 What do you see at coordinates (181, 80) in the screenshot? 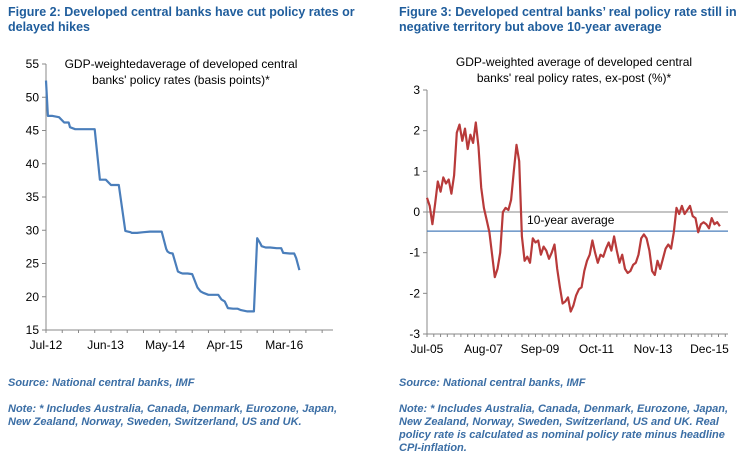
I see `chart-subtitle-line: banks' policy rates (basis points)*` at bounding box center [181, 80].